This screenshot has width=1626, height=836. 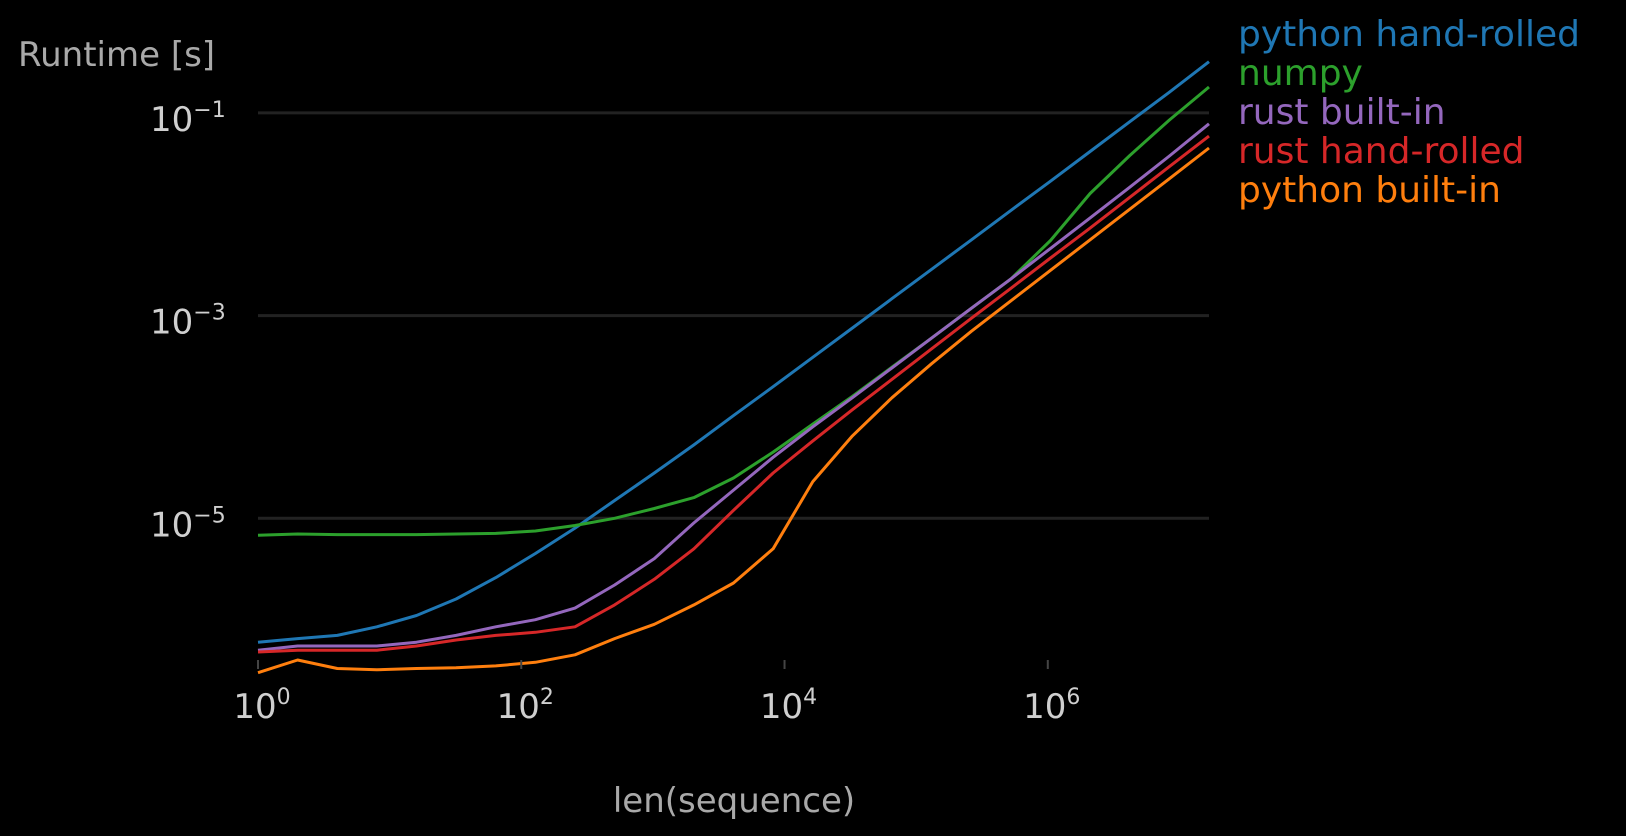 What do you see at coordinates (656, 693) in the screenshot?
I see `x-axis-ticks: 100 102 104 106` at bounding box center [656, 693].